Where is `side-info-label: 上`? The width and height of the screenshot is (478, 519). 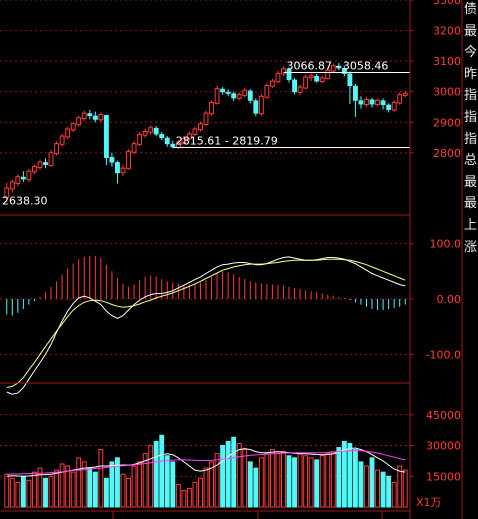
side-info-label: 上 is located at coordinates (471, 225).